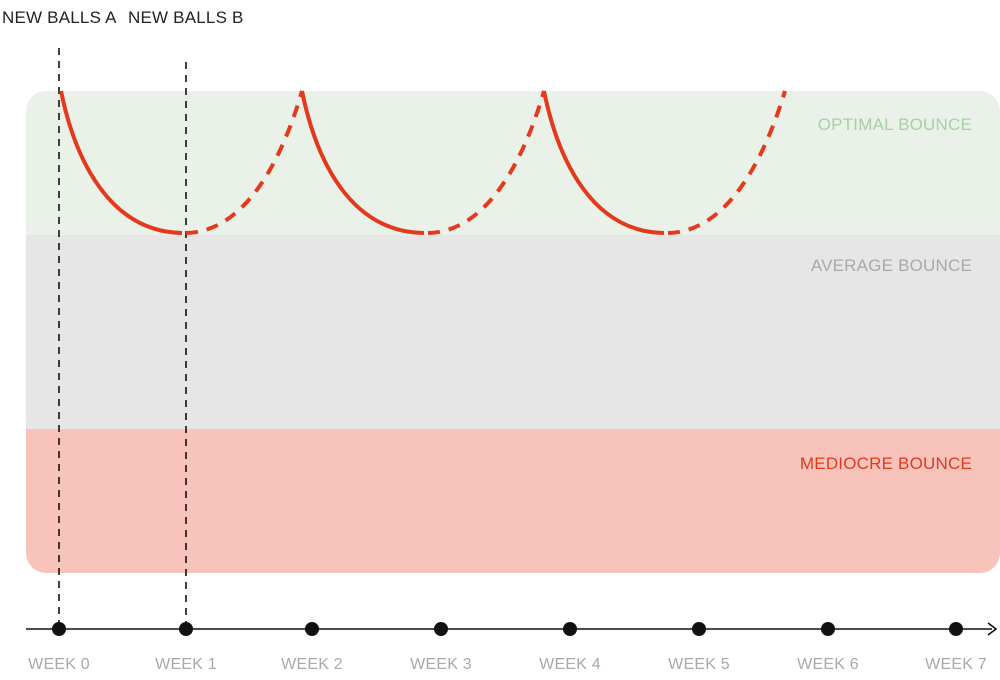  I want to click on curve-a-solid, so click(121, 162).